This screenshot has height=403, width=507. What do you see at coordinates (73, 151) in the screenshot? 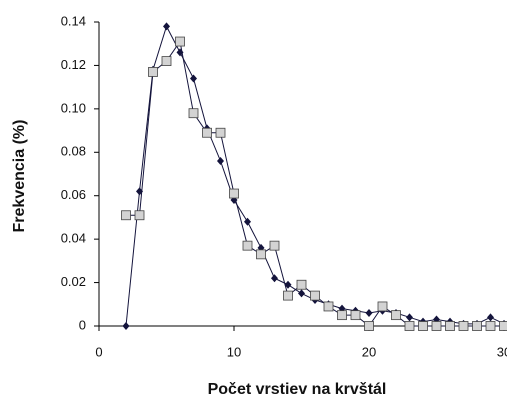
I see `y-tick-label: 0.08` at bounding box center [73, 151].